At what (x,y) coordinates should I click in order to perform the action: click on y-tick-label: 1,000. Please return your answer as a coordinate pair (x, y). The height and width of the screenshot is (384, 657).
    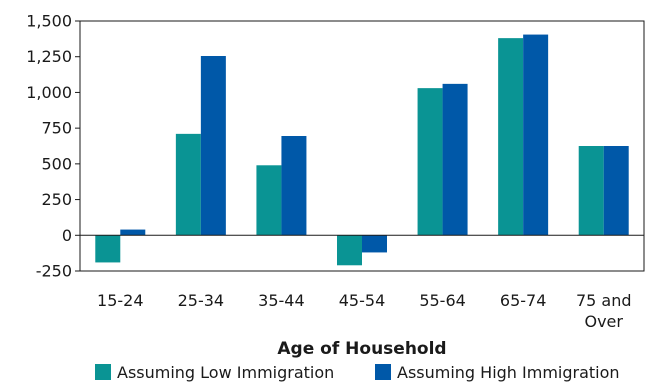
    Looking at the image, I should click on (49, 92).